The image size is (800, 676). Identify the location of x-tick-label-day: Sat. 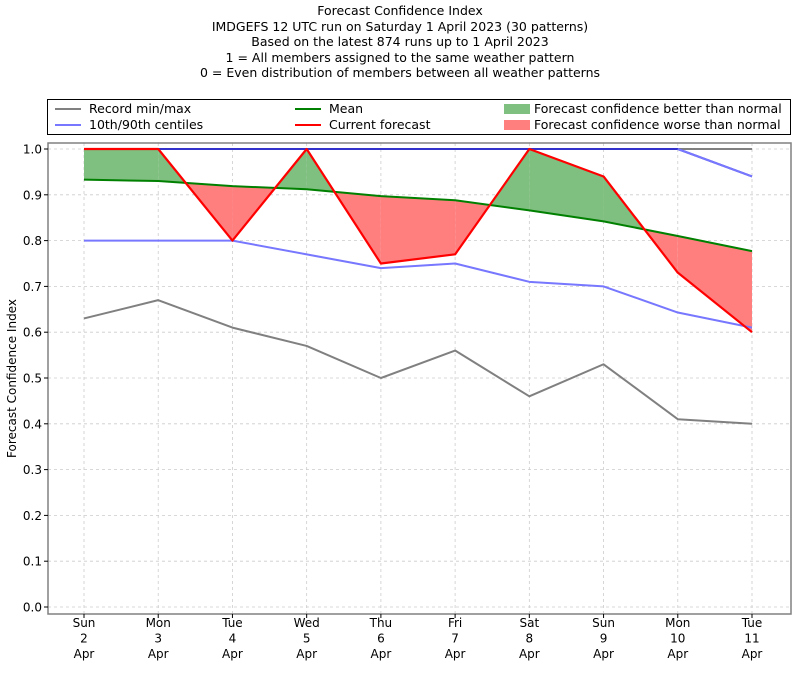
(529, 623).